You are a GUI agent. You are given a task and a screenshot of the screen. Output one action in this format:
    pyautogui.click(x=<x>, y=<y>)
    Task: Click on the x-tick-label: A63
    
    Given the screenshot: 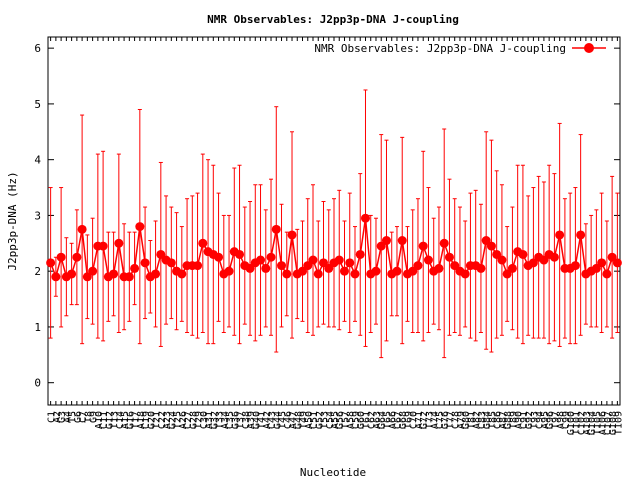 What is the action you would take?
    pyautogui.click(x=377, y=420)
    